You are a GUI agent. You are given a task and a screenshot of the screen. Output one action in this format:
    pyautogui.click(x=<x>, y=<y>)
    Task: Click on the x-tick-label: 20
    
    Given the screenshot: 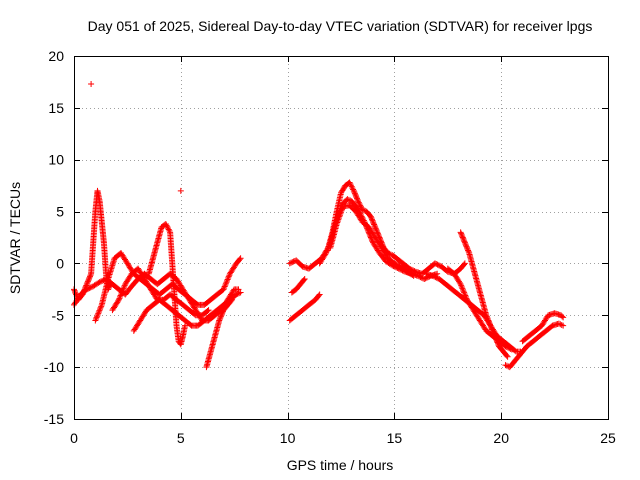 What is the action you would take?
    pyautogui.click(x=501, y=438)
    